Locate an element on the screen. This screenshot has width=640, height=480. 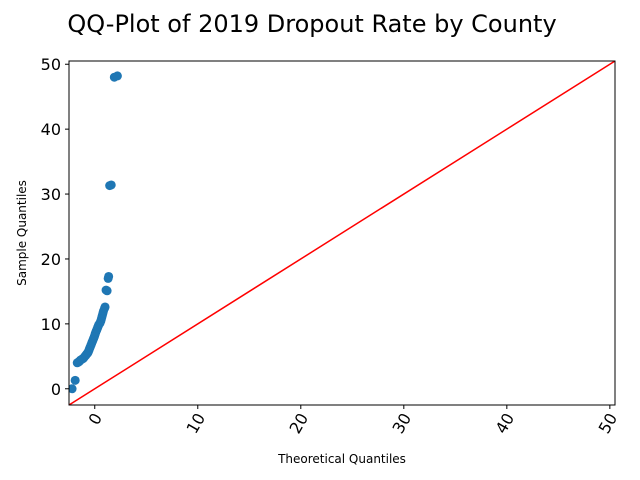
x-axis-ticks: 0 10 20 30 40 50 is located at coordinates (353, 421).